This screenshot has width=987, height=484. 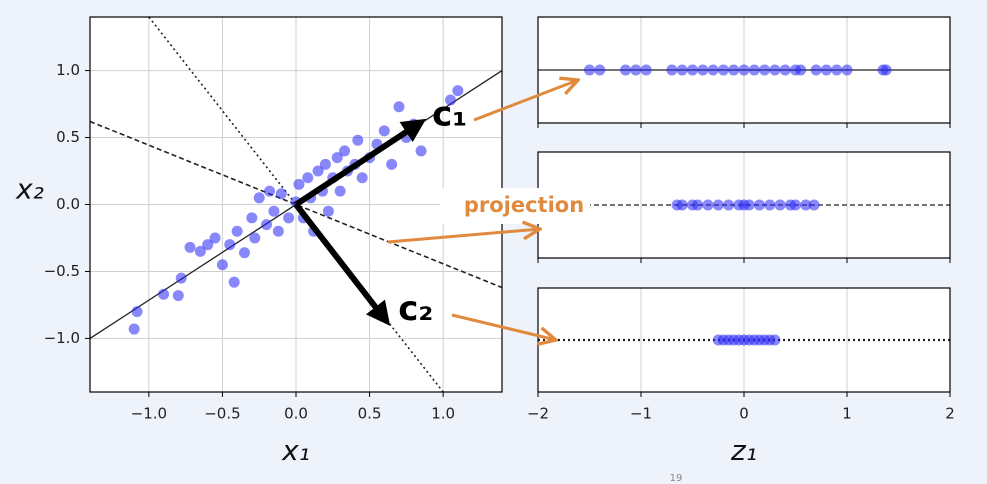 I want to click on y-tick-label: −1.0, so click(x=62, y=338).